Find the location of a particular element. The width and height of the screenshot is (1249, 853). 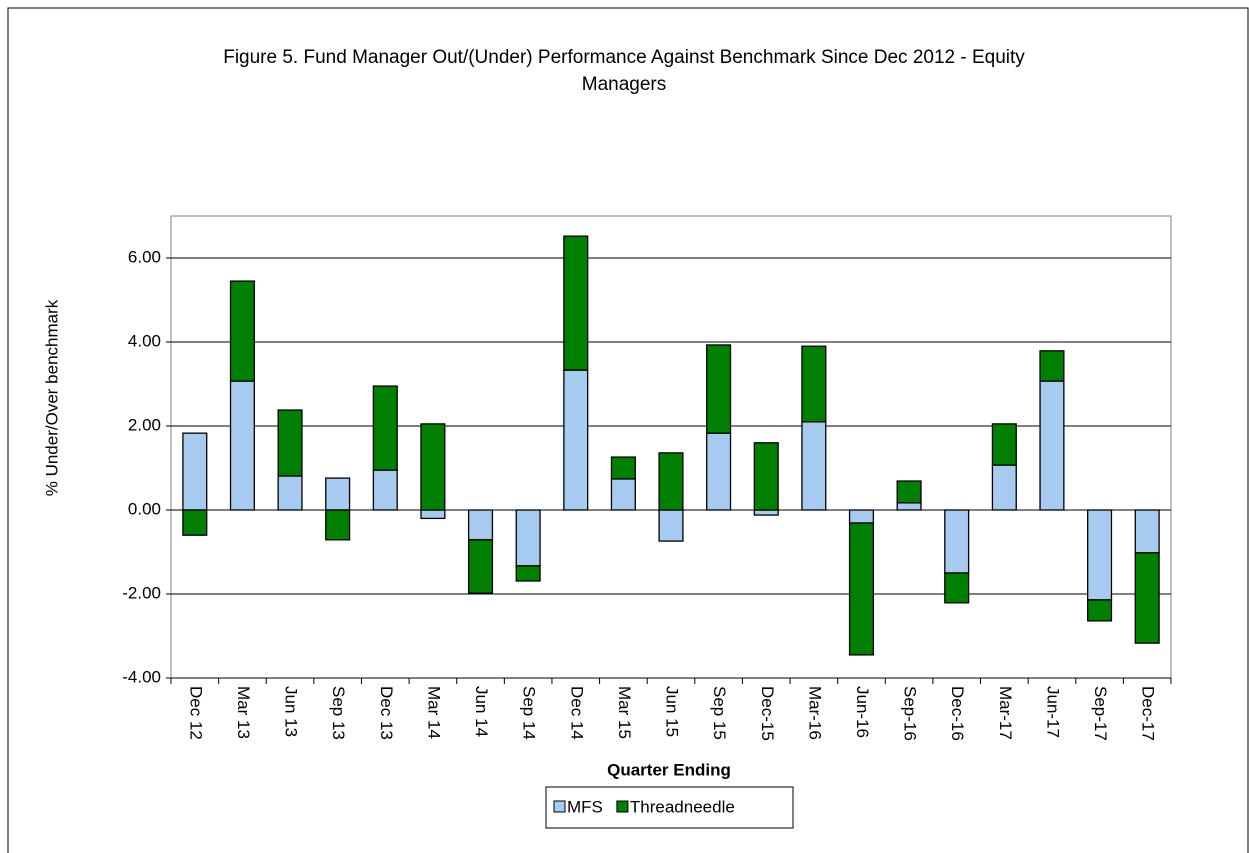

x-tick-label: Dec-17 is located at coordinates (1148, 713).